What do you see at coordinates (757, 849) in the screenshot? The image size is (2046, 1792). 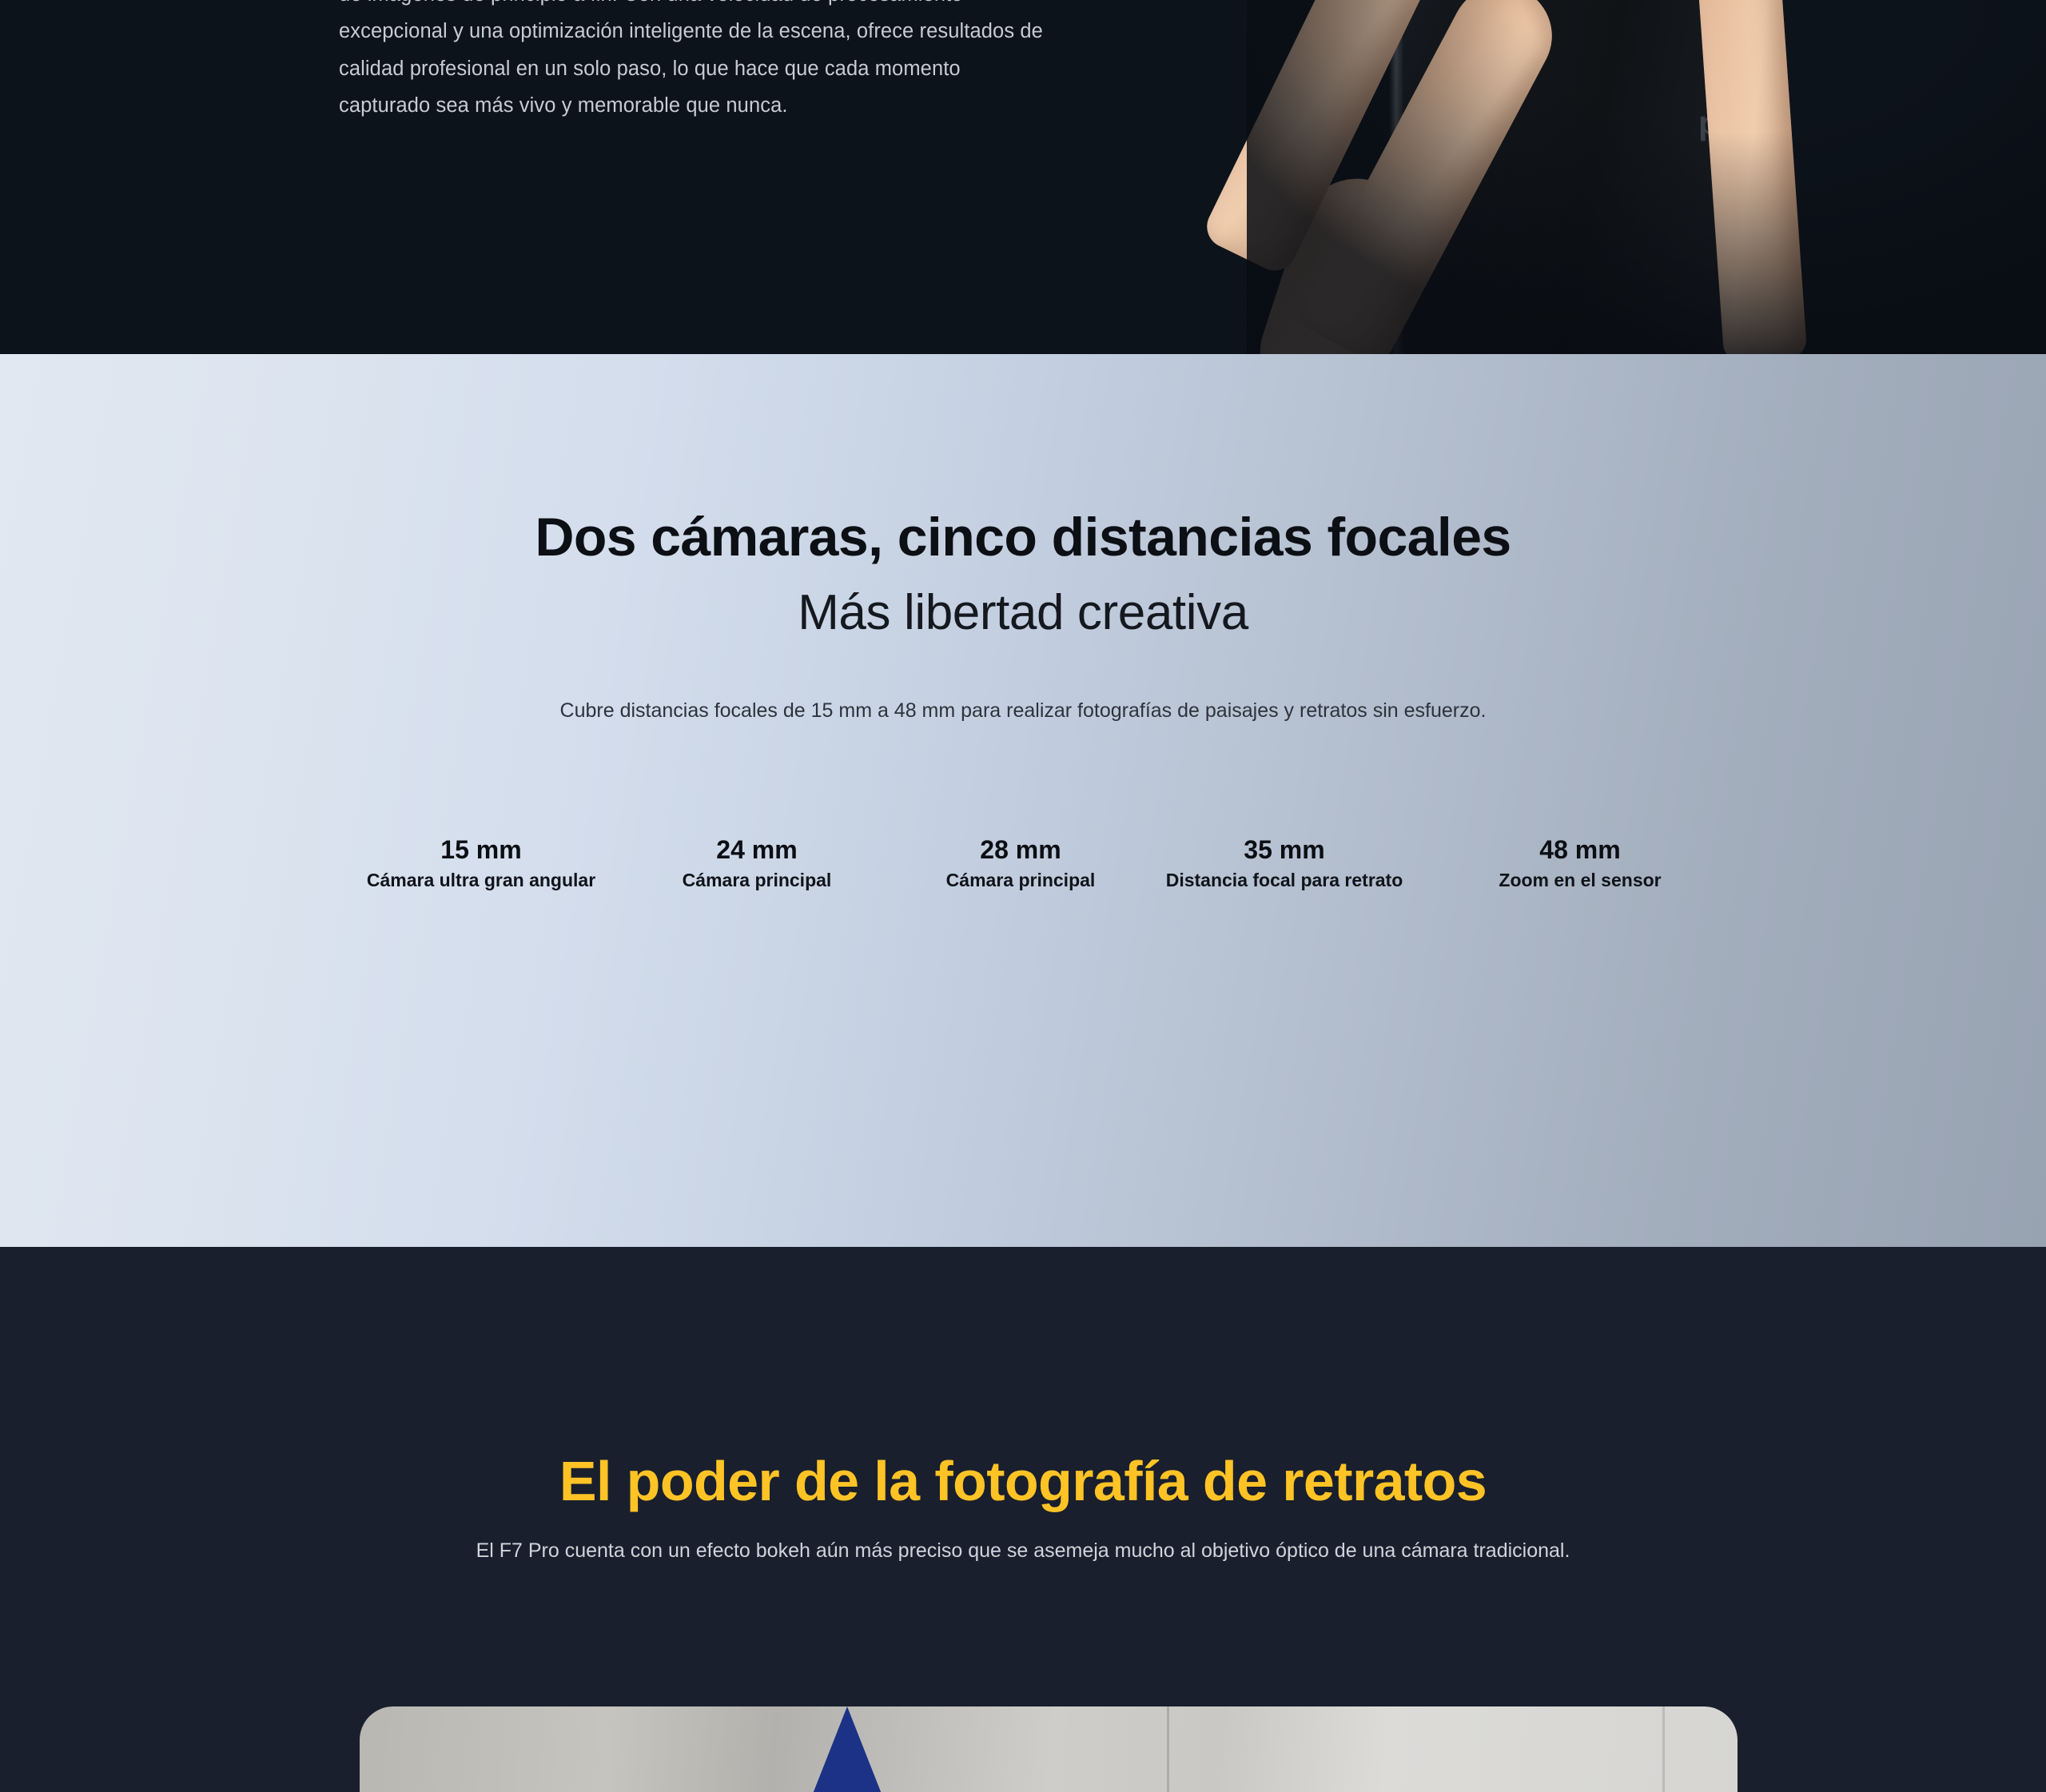 I see `focal-mm-1: 24 mm` at bounding box center [757, 849].